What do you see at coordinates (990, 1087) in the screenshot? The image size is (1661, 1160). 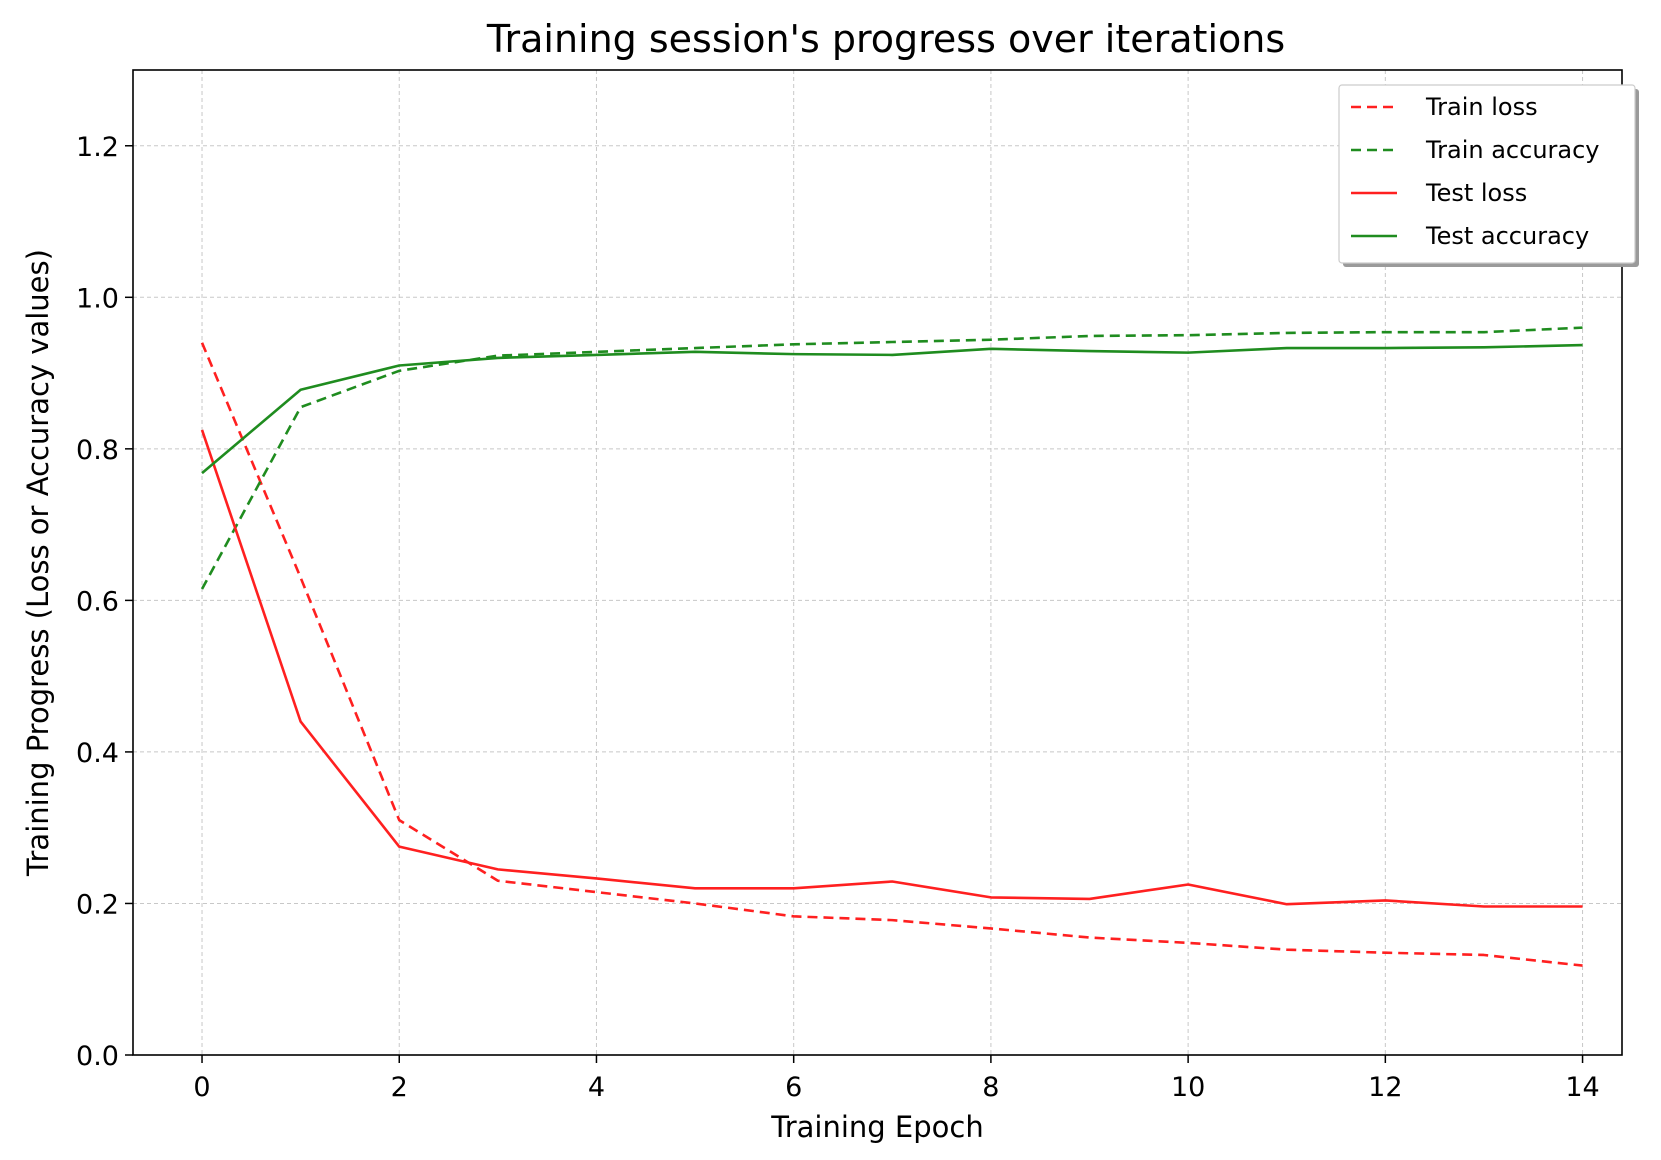 I see `x-tick-label: 8` at bounding box center [990, 1087].